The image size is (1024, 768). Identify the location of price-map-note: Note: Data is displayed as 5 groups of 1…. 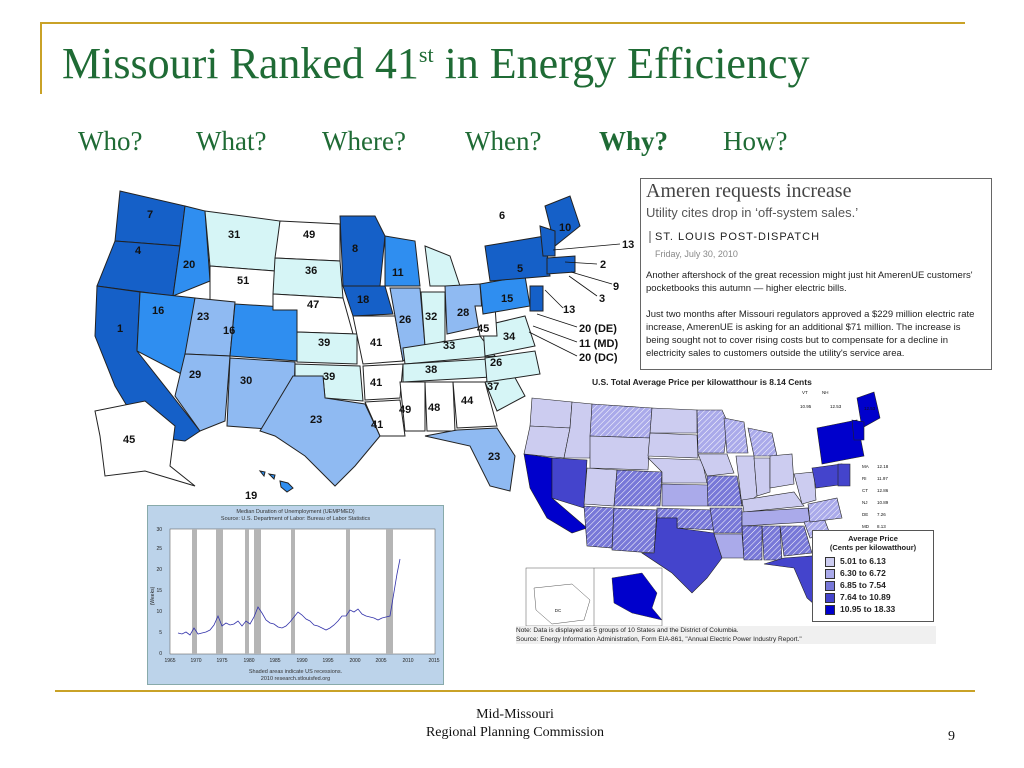
(726, 635).